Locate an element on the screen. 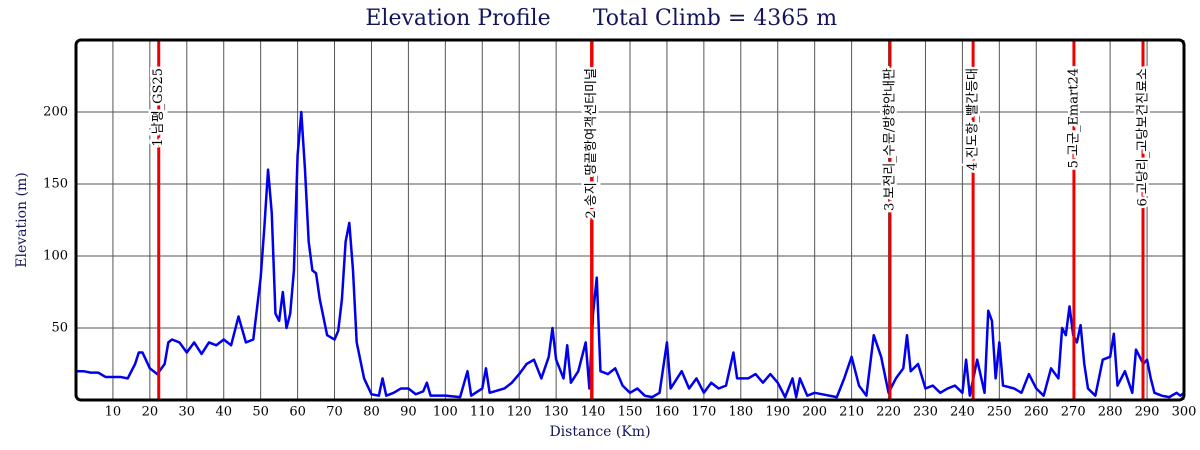  x-tick-label: 250 is located at coordinates (999, 412).